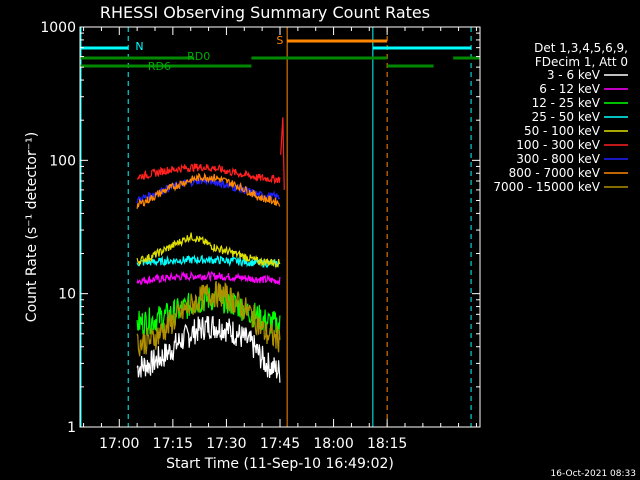 The image size is (640, 480). Describe the element at coordinates (280, 464) in the screenshot. I see `x-axis-label: Start Time (11-Sep-10 16:49:02)` at that location.